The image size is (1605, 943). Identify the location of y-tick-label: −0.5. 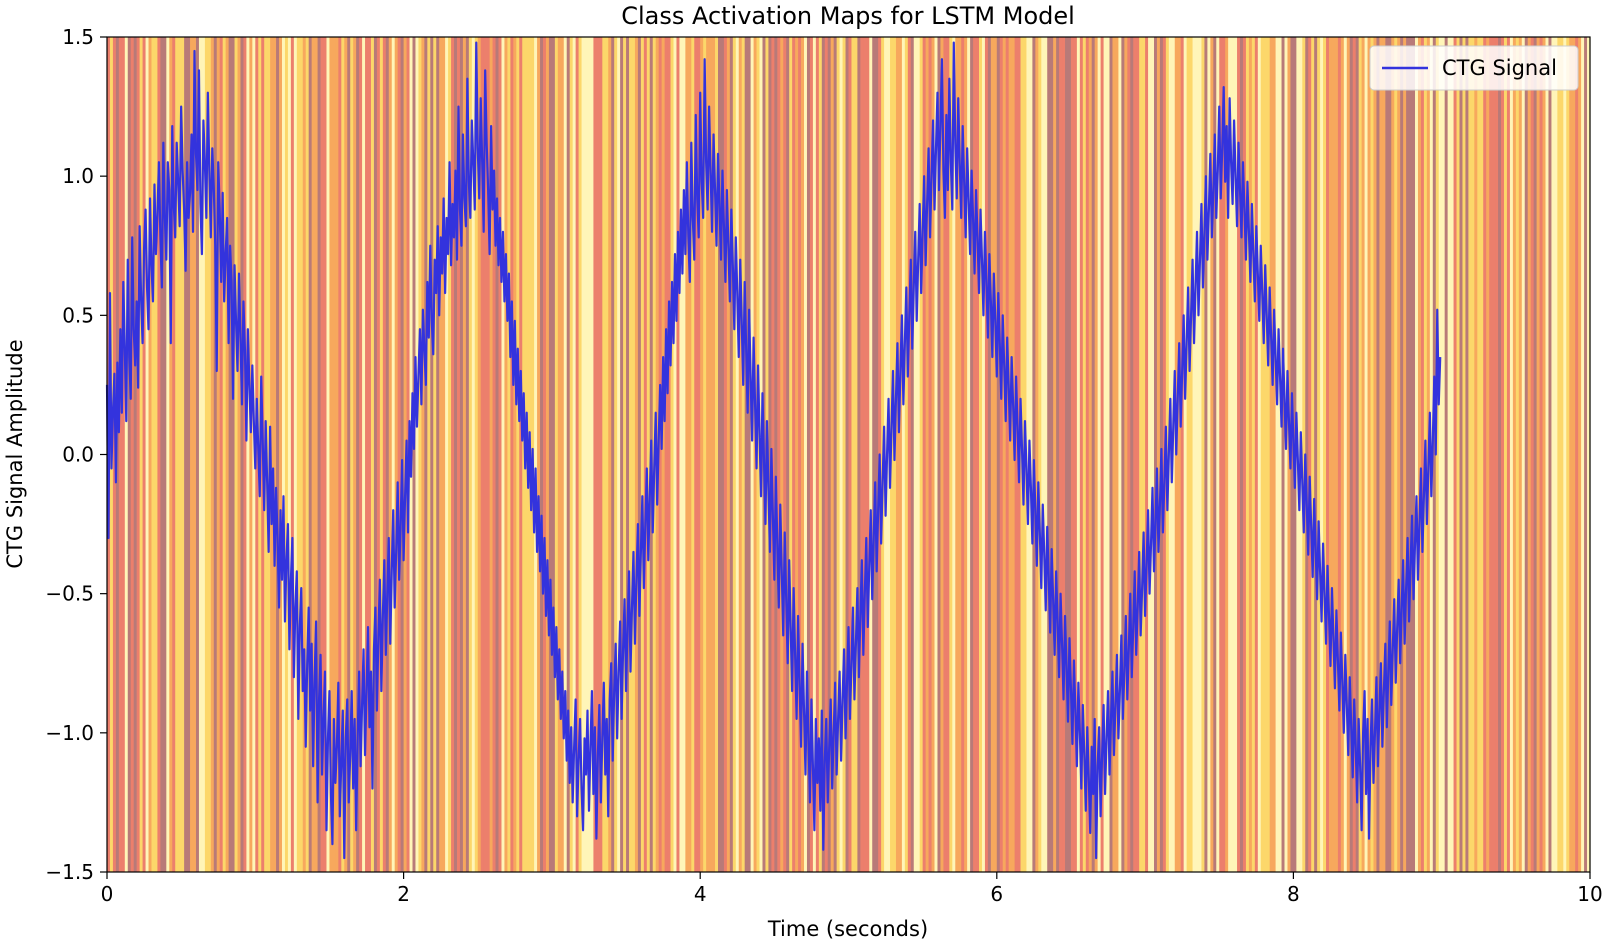
(69, 594).